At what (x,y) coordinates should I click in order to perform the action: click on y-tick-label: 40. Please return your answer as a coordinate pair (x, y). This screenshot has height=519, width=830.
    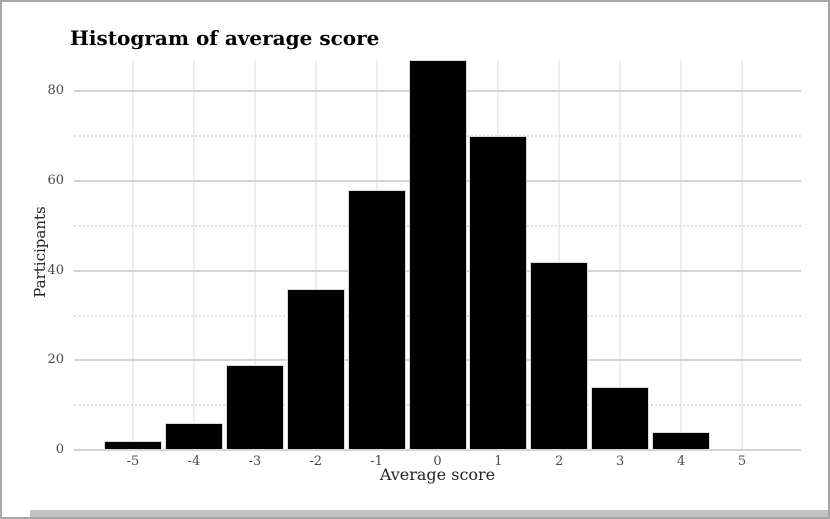
    Looking at the image, I should click on (55, 270).